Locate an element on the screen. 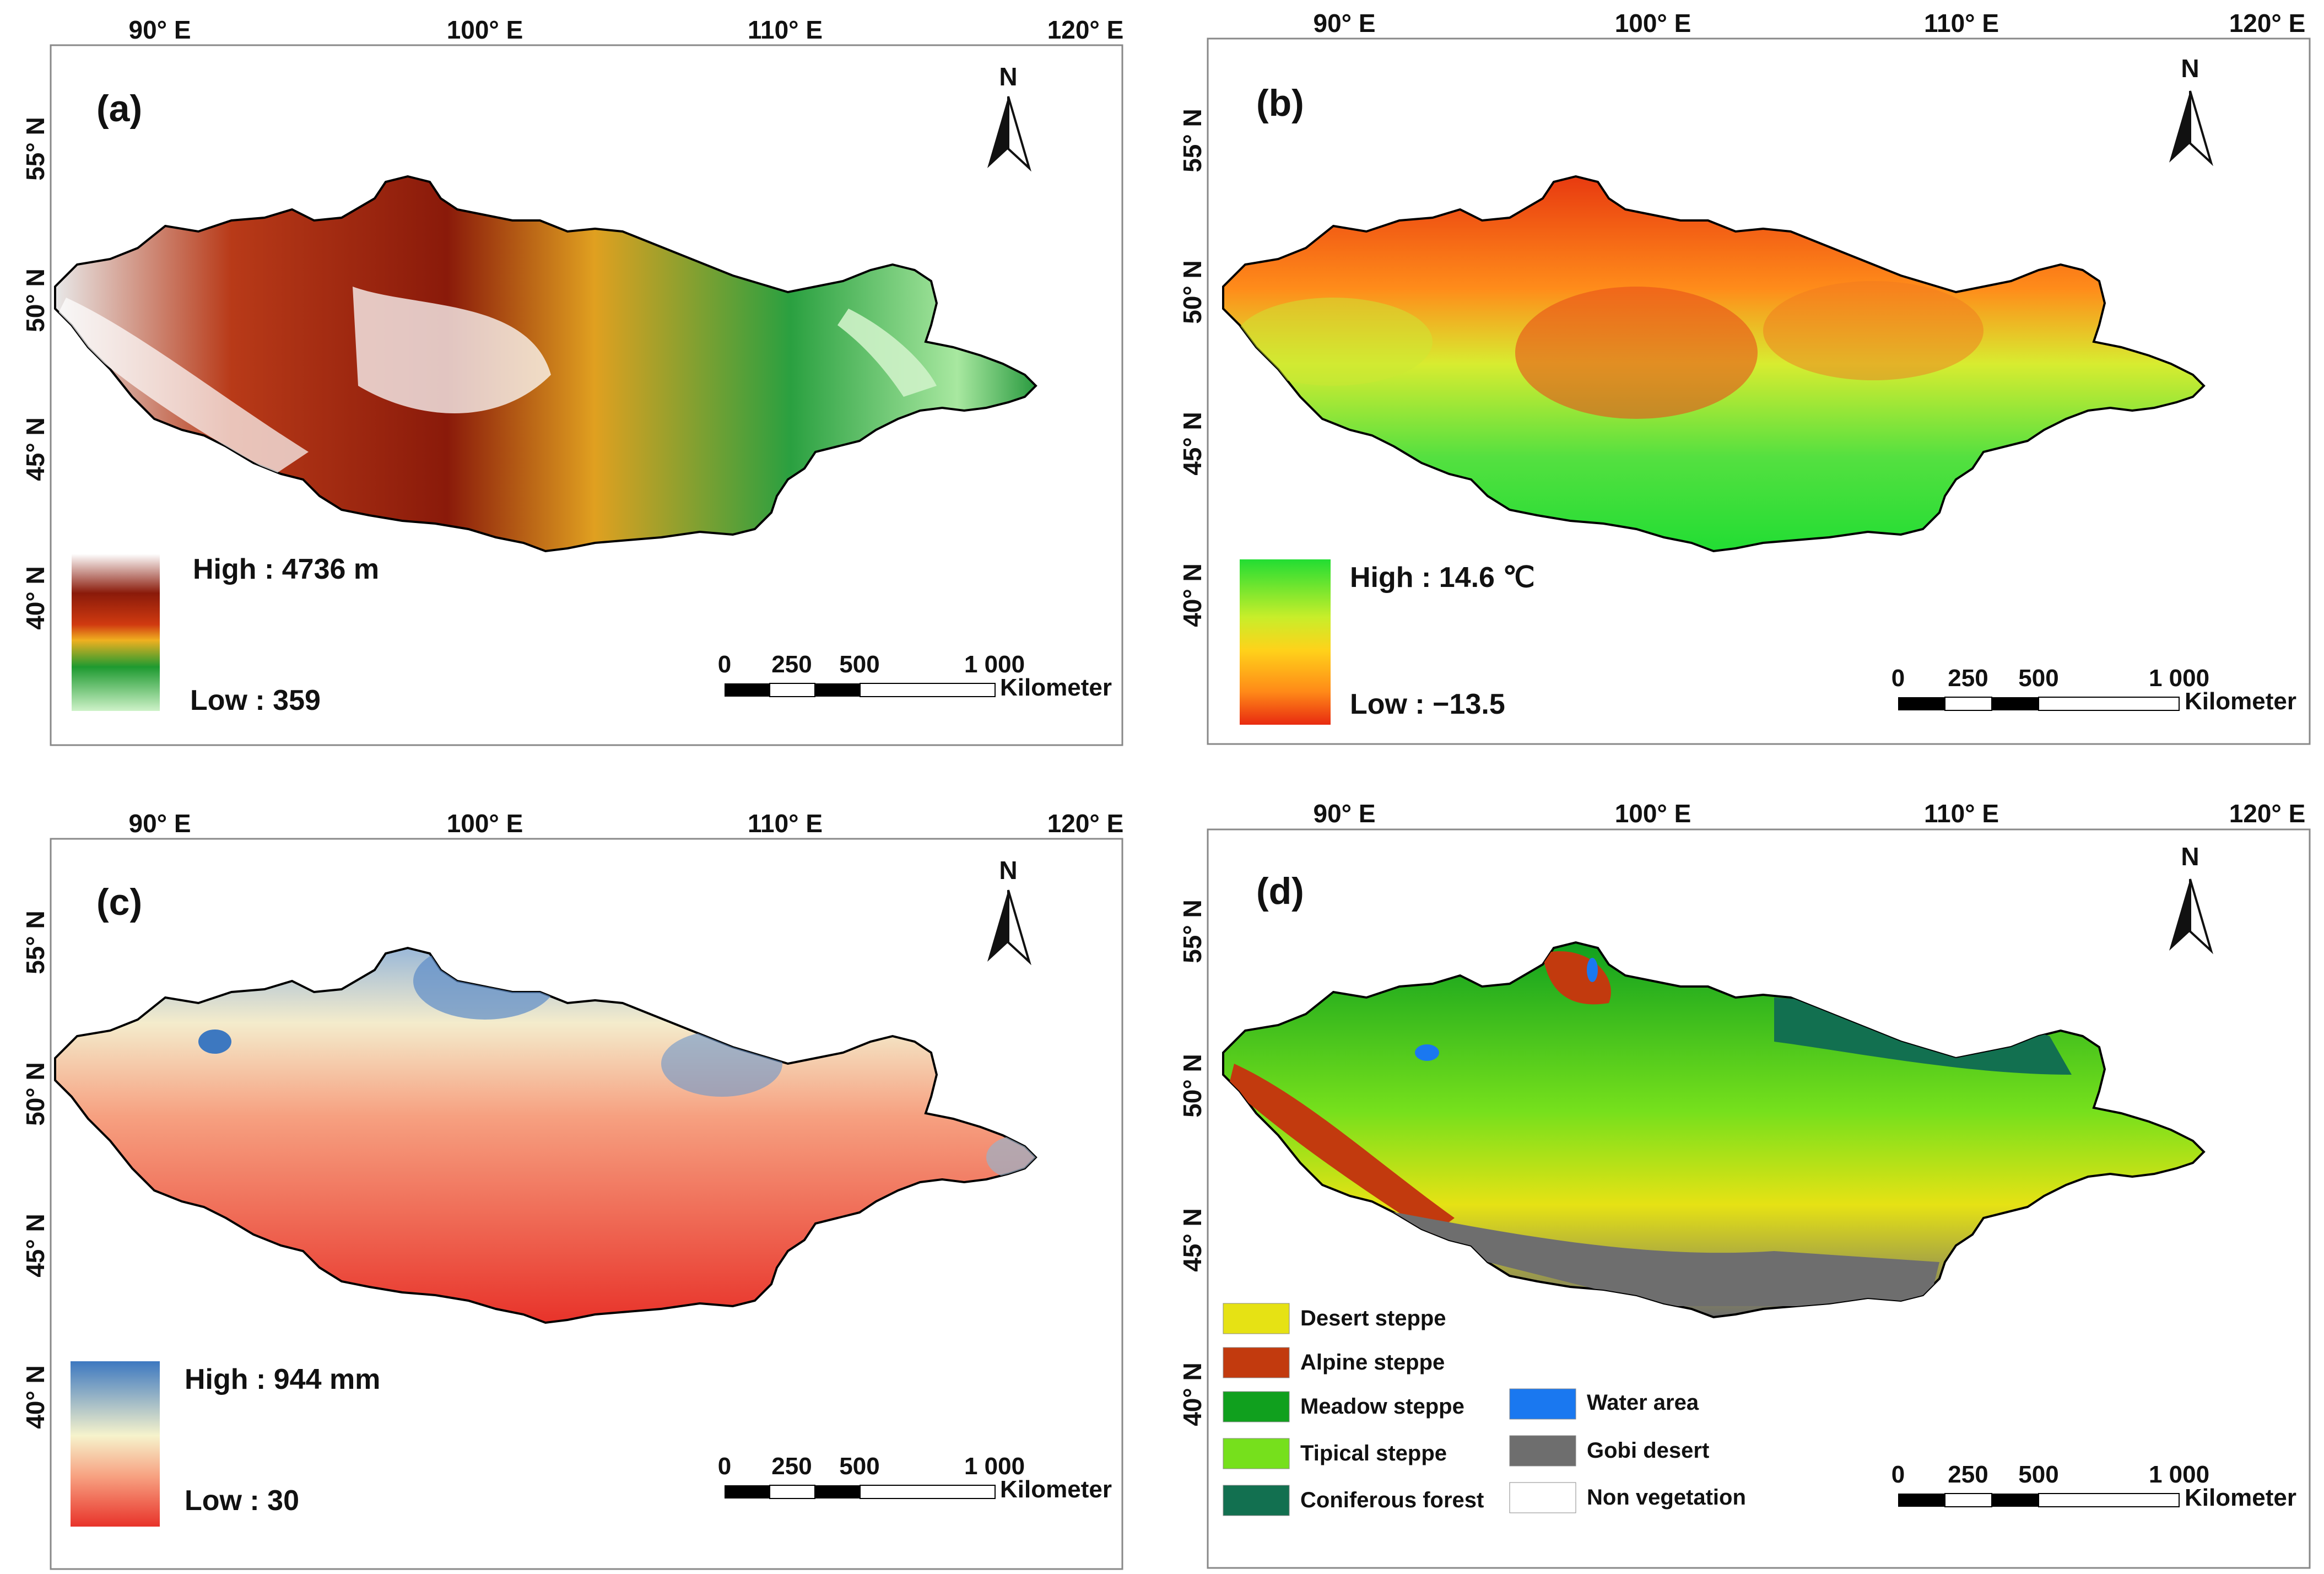 The height and width of the screenshot is (1574, 2324). legend-item: Meadow steppe is located at coordinates (1343, 1406).